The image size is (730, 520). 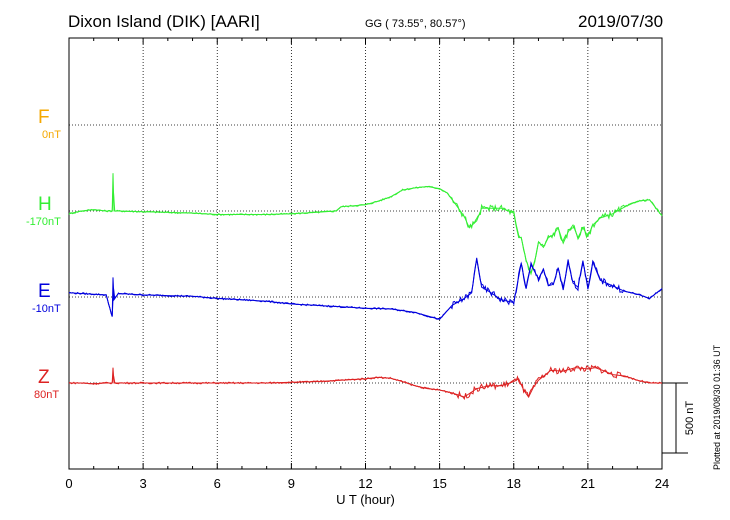 I want to click on series-h-line, so click(x=365, y=229).